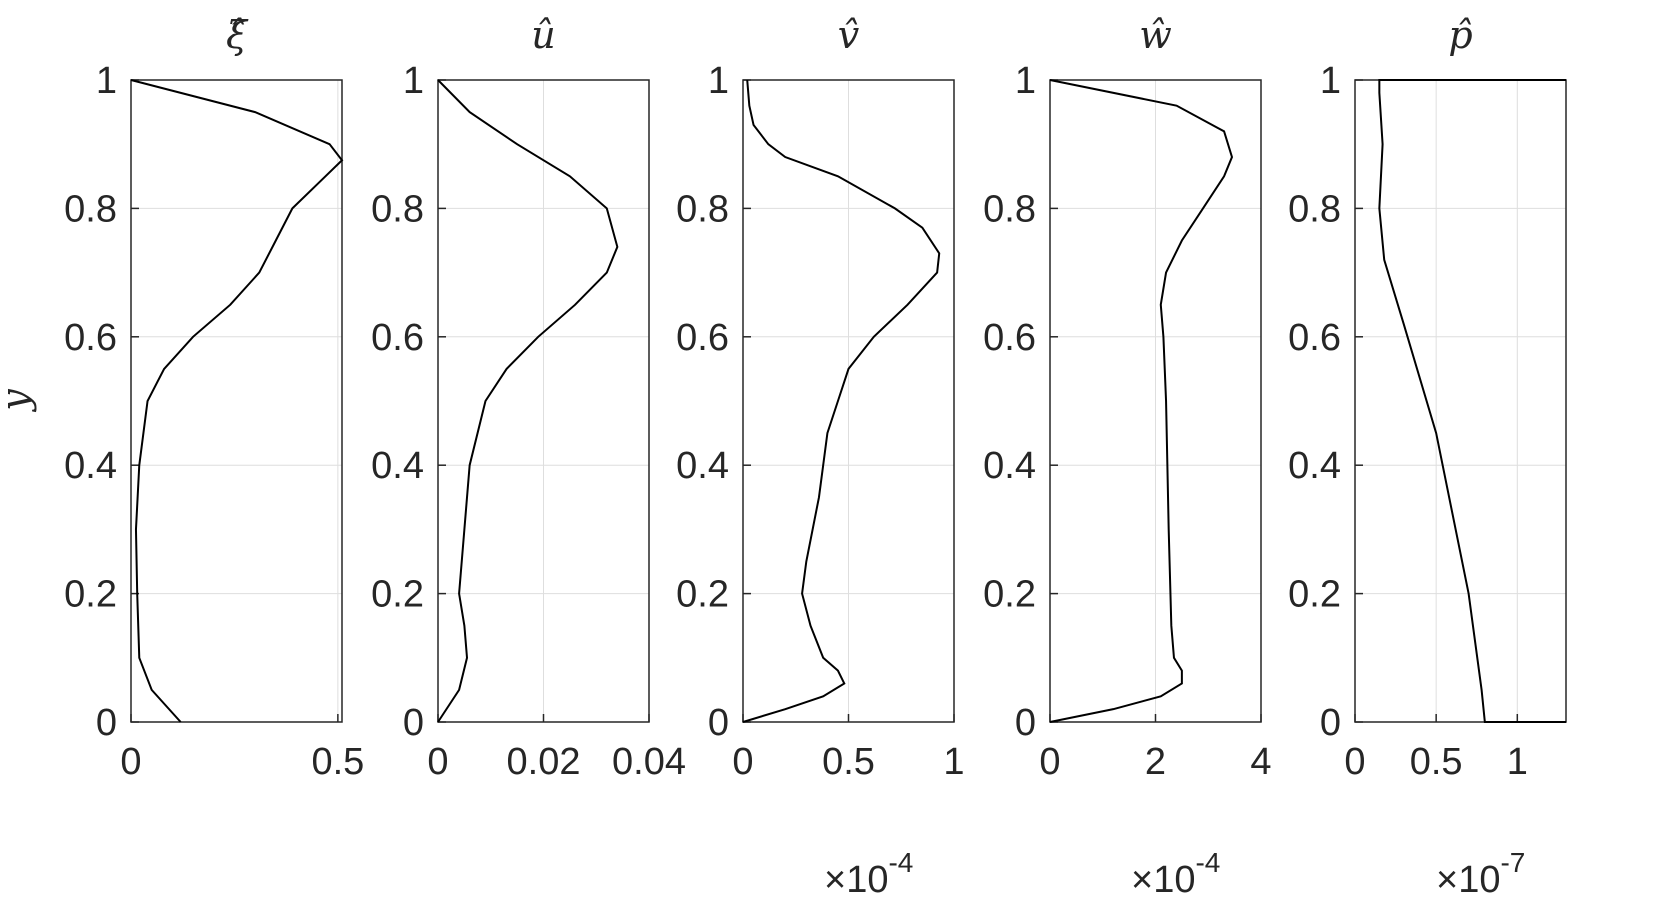  Describe the element at coordinates (649, 762) in the screenshot. I see `x-tick-label: 0.04` at that location.